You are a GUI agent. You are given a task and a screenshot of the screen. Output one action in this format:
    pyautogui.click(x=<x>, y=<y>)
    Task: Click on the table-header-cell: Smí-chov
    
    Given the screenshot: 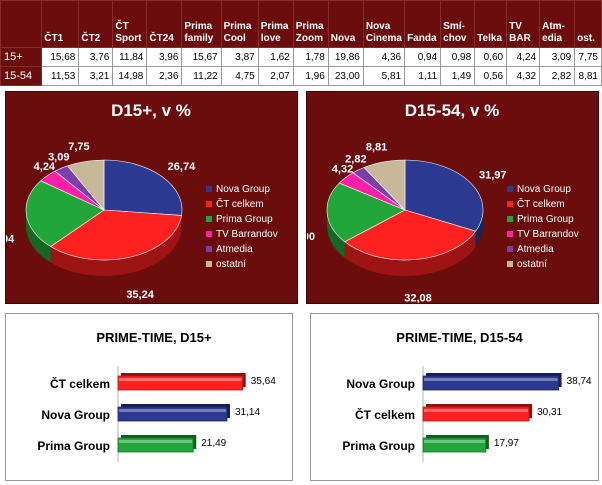 What is the action you would take?
    pyautogui.click(x=458, y=24)
    